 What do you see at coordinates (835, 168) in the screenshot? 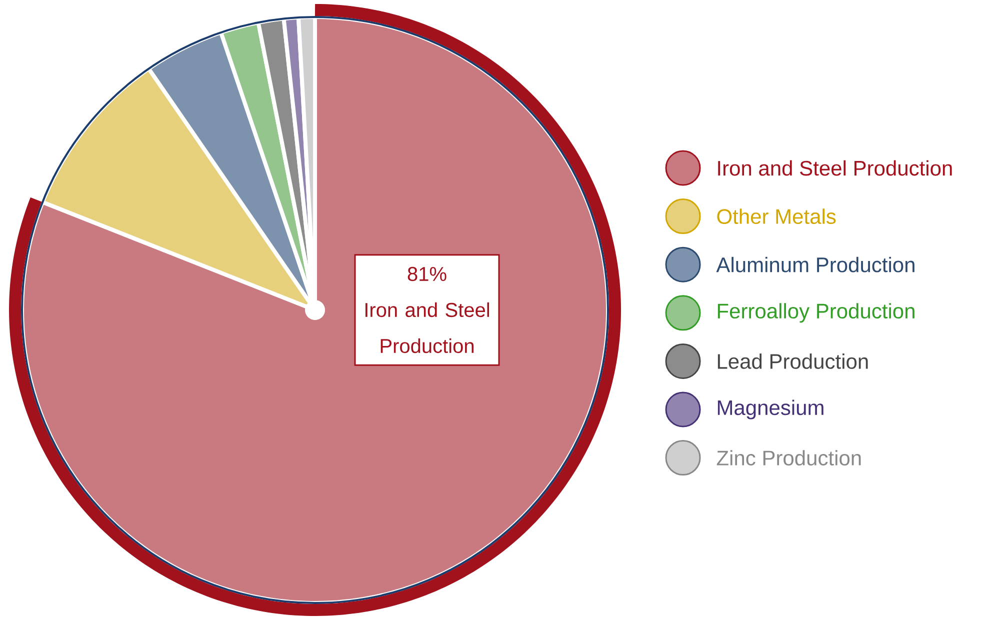
I see `legend-label: Iron and Steel Production` at bounding box center [835, 168].